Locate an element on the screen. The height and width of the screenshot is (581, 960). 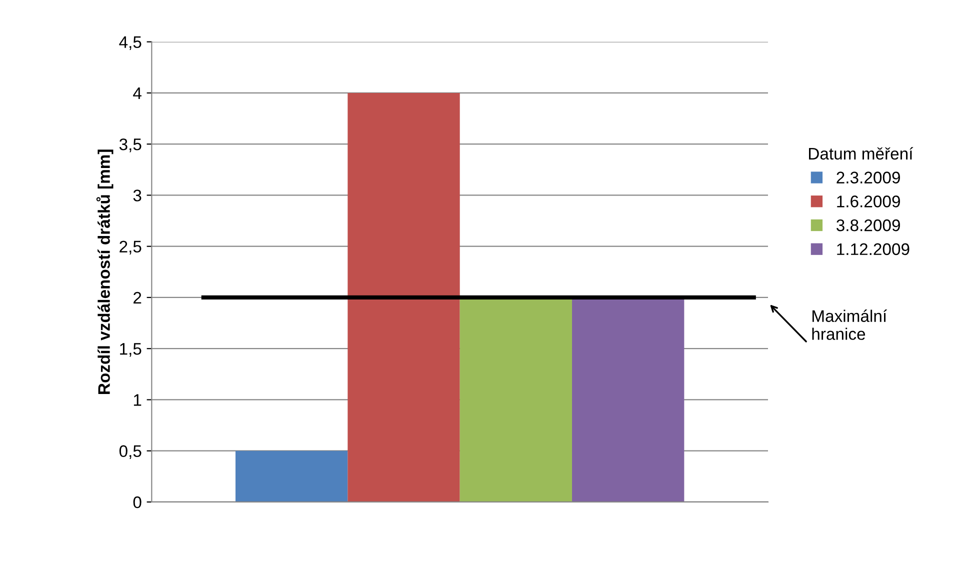
y-tick-label: 3,5 is located at coordinates (130, 145).